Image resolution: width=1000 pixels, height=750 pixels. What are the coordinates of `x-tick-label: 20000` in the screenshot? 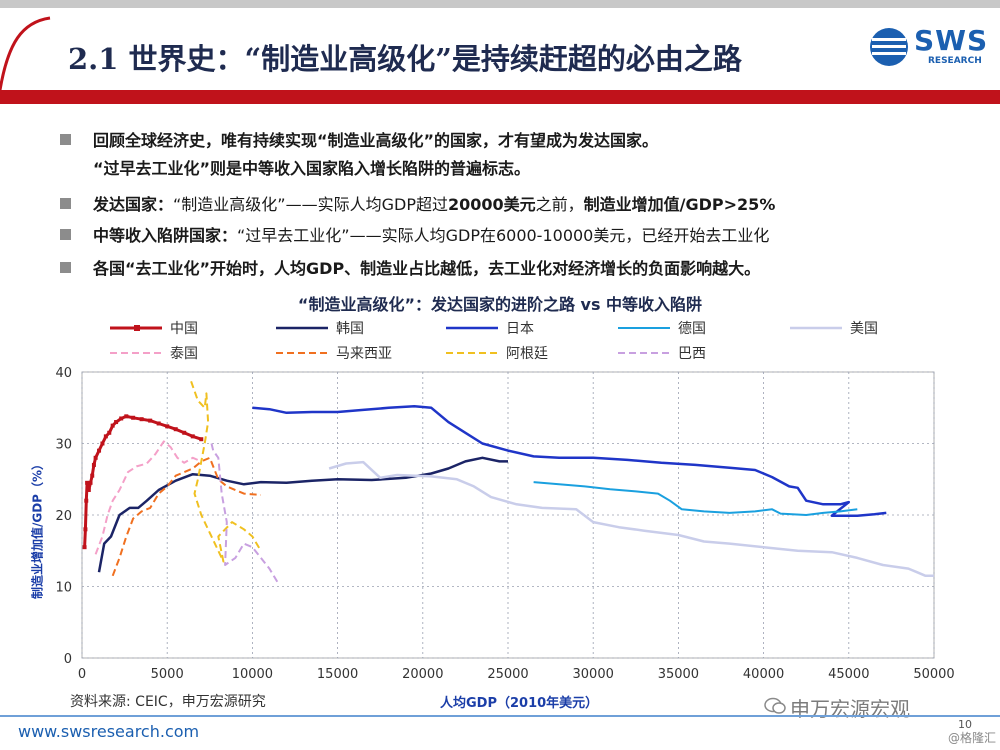 It's located at (422, 674).